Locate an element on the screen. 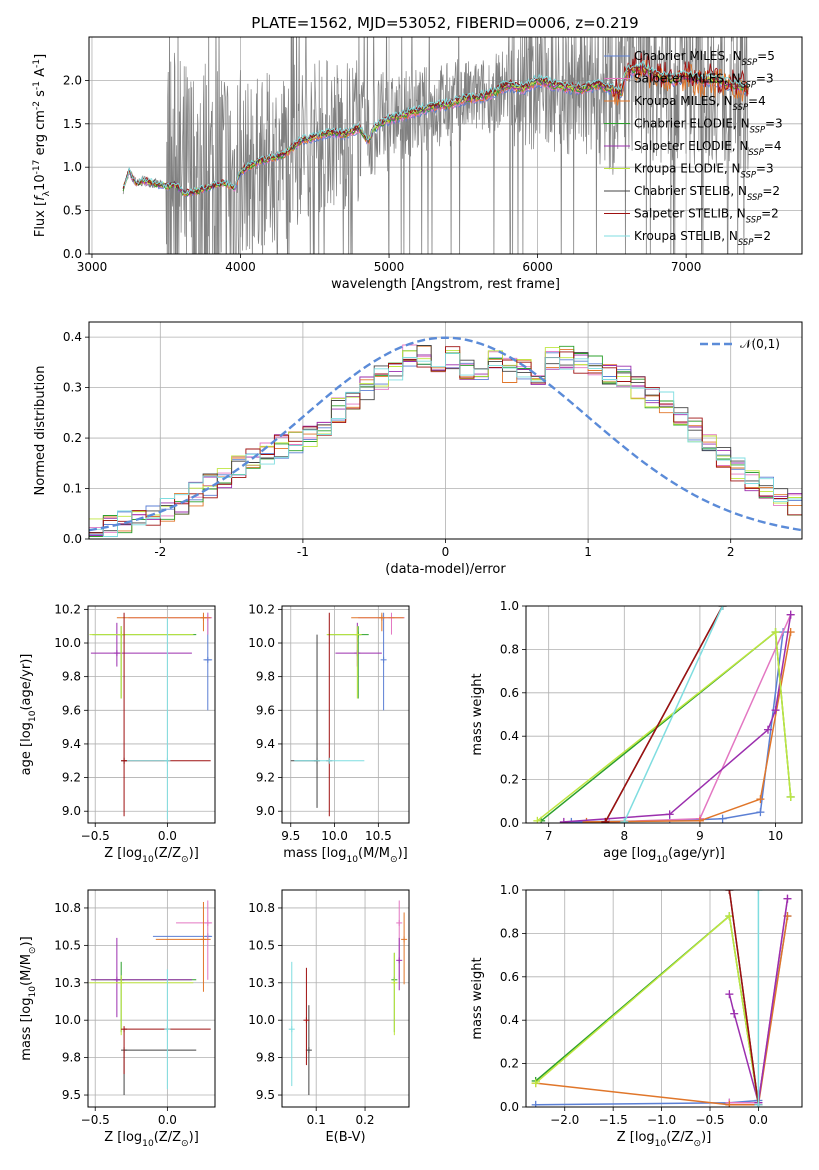  y-tick-label: 10.3 is located at coordinates (67, 983).